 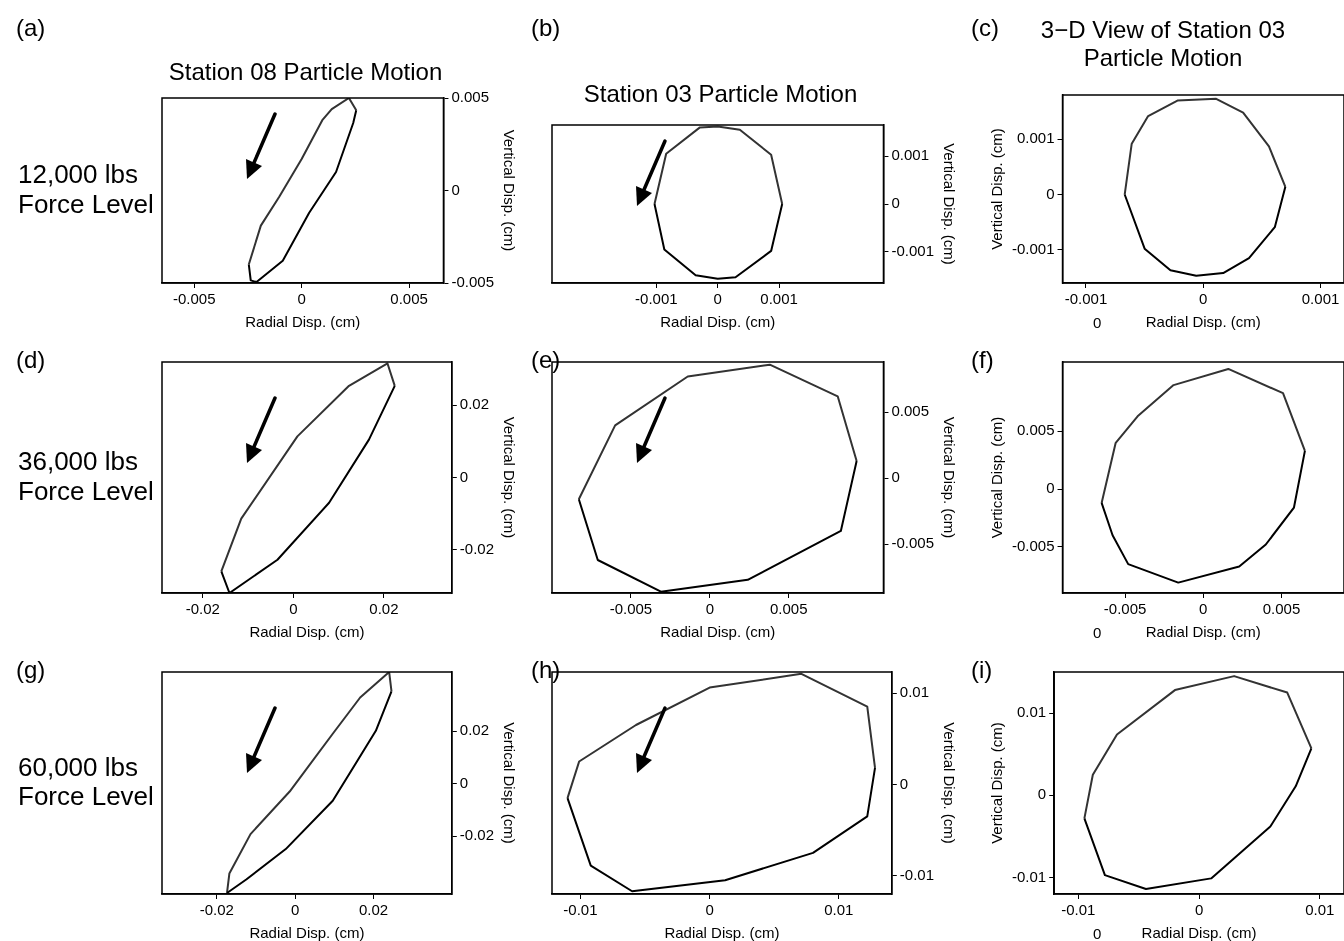 What do you see at coordinates (31, 360) in the screenshot?
I see `text: (d)` at bounding box center [31, 360].